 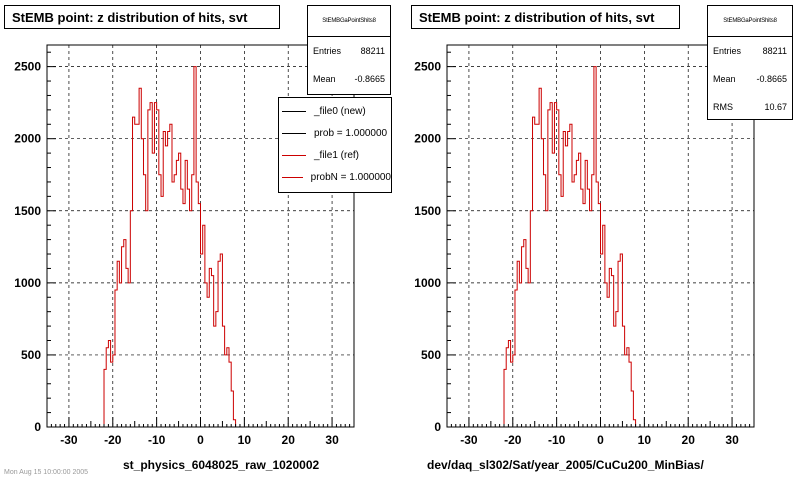 What do you see at coordinates (372, 51) in the screenshot?
I see `left-stats-entries-value: 88211` at bounding box center [372, 51].